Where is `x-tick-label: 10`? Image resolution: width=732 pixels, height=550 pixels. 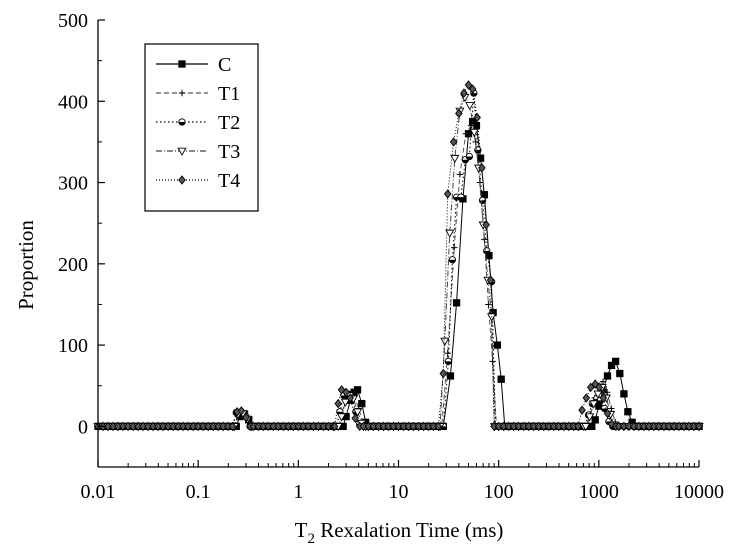
x-tick-label: 10 is located at coordinates (399, 492).